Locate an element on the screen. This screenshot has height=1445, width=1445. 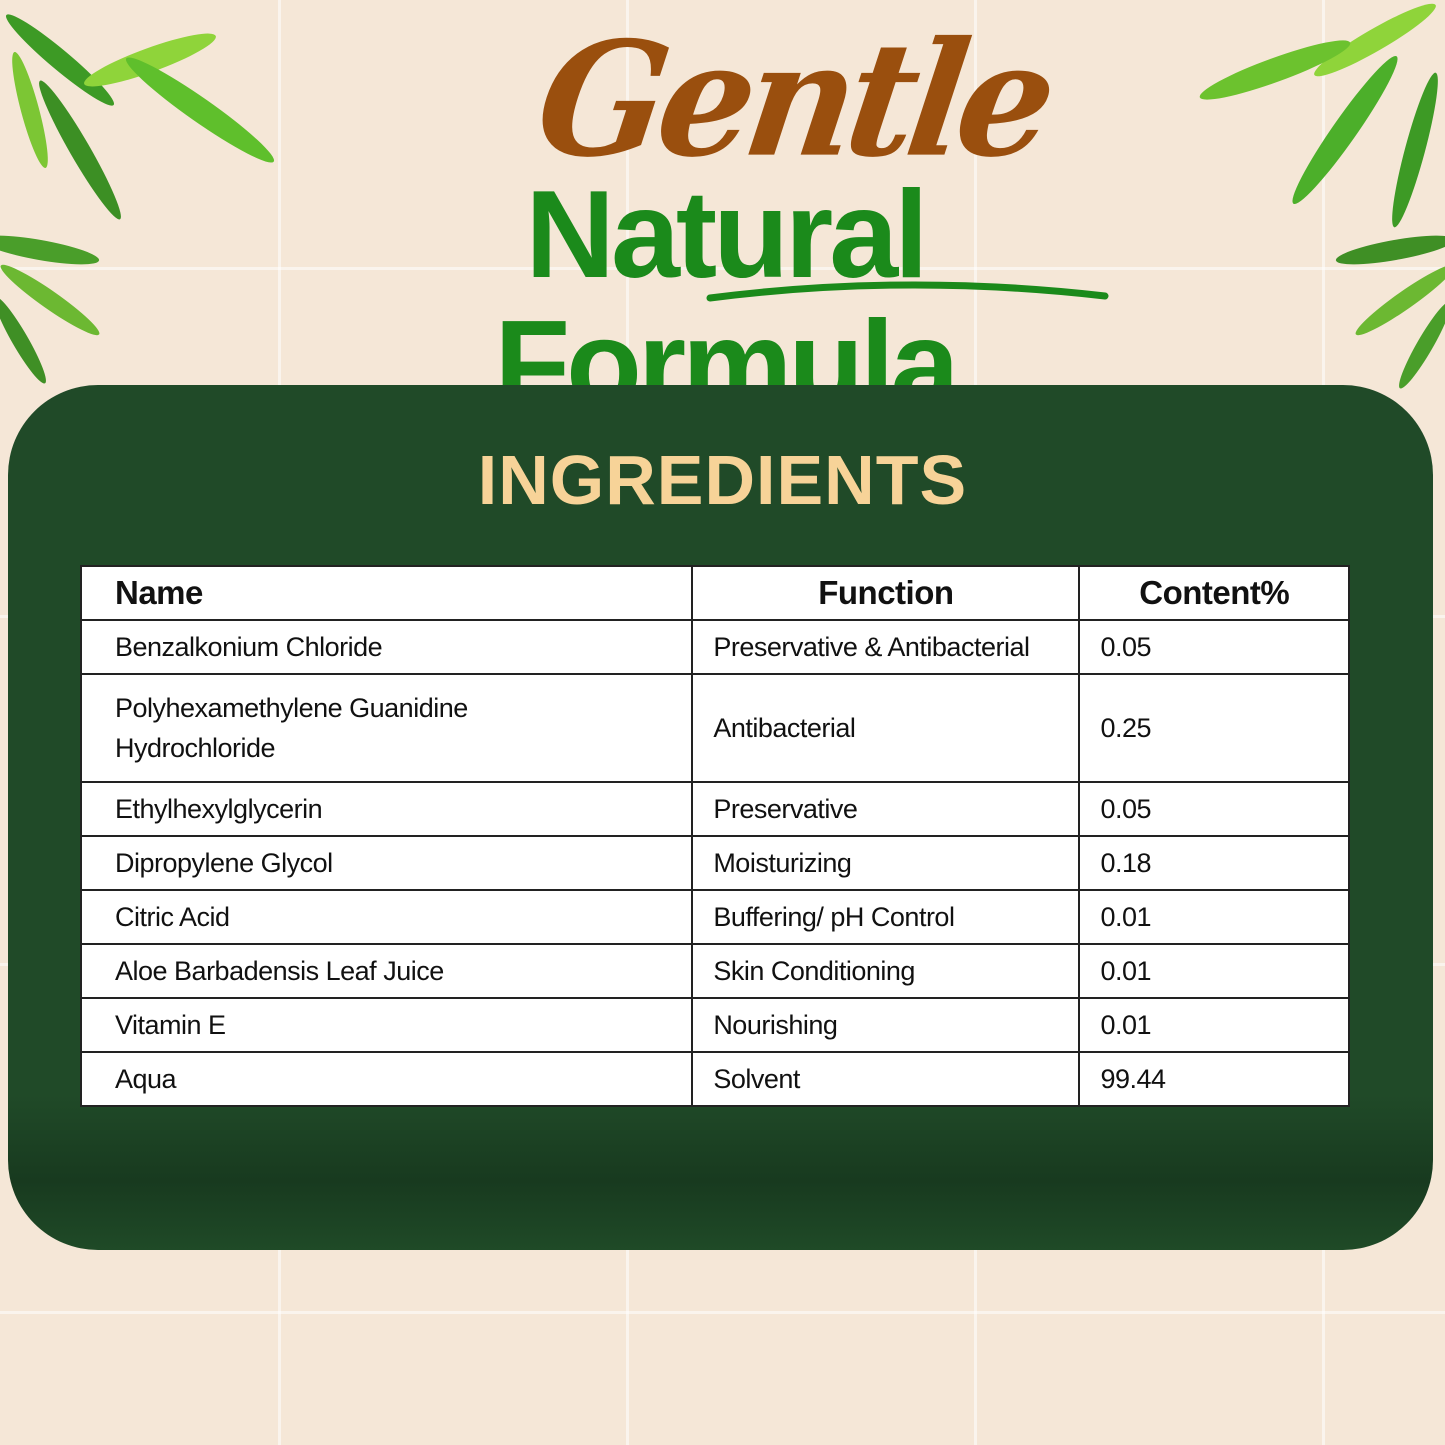
ingredient-function: Buffering/ pH Control is located at coordinates (886, 917).